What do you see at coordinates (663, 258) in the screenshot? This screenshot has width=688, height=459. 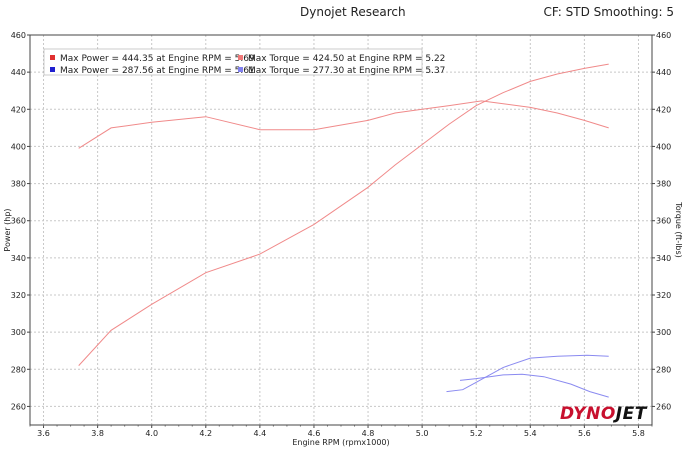 I see `y2-tick-label: 340` at bounding box center [663, 258].